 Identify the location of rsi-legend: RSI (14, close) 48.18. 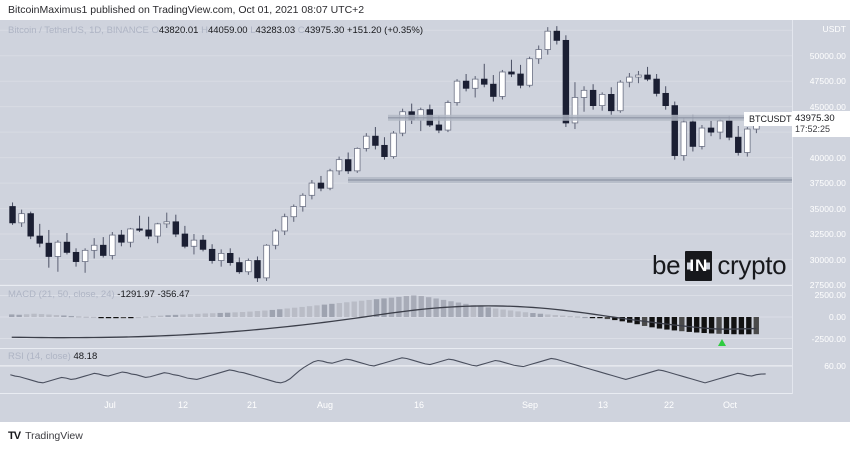
(52, 357).